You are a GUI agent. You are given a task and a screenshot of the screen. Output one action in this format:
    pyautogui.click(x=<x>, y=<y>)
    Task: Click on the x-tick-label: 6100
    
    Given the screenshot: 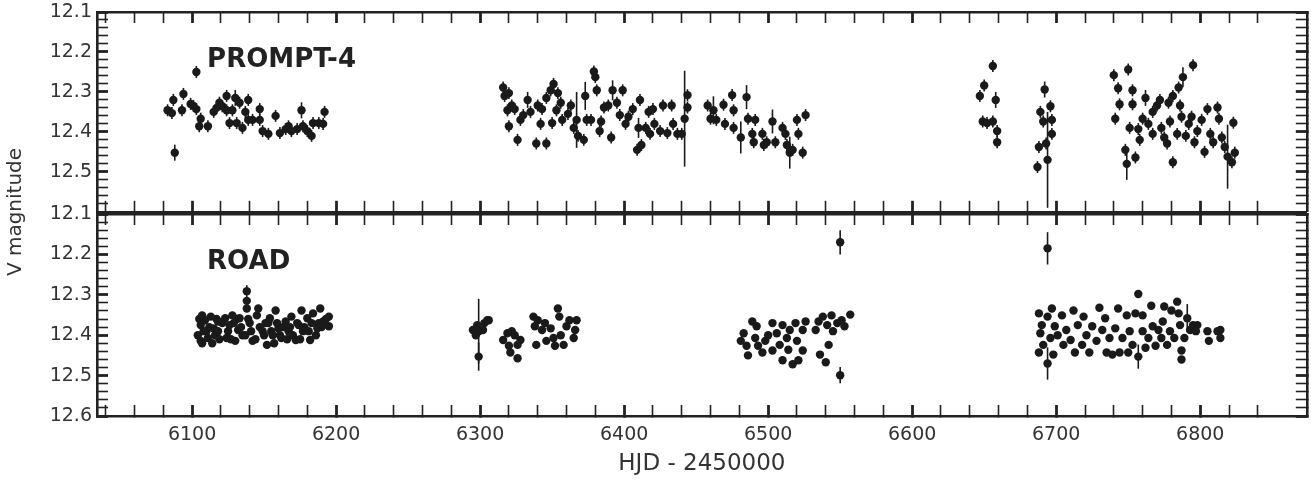 What is the action you would take?
    pyautogui.click(x=192, y=433)
    